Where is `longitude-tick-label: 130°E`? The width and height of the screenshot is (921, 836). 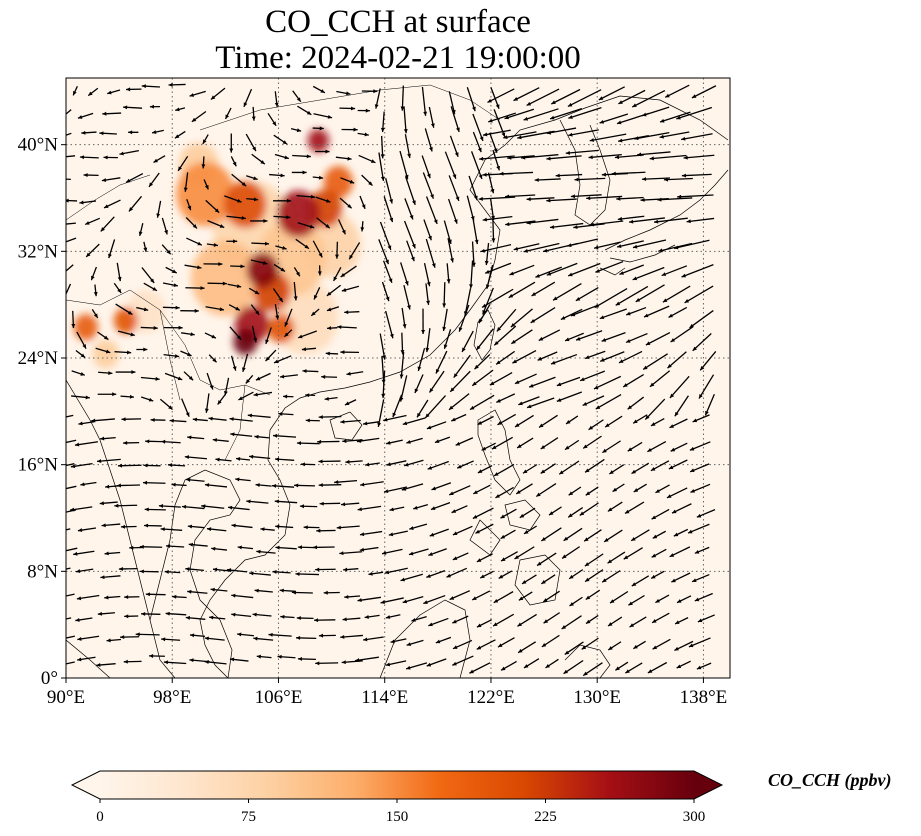
longitude-tick-label: 130°E is located at coordinates (597, 697).